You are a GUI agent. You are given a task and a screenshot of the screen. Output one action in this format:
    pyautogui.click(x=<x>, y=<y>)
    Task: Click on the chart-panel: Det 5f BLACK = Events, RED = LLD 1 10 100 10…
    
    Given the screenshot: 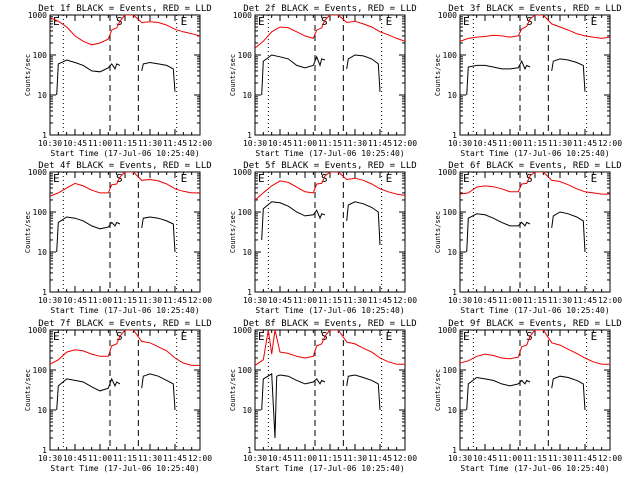 What is the action you would take?
    pyautogui.click(x=323, y=238)
    